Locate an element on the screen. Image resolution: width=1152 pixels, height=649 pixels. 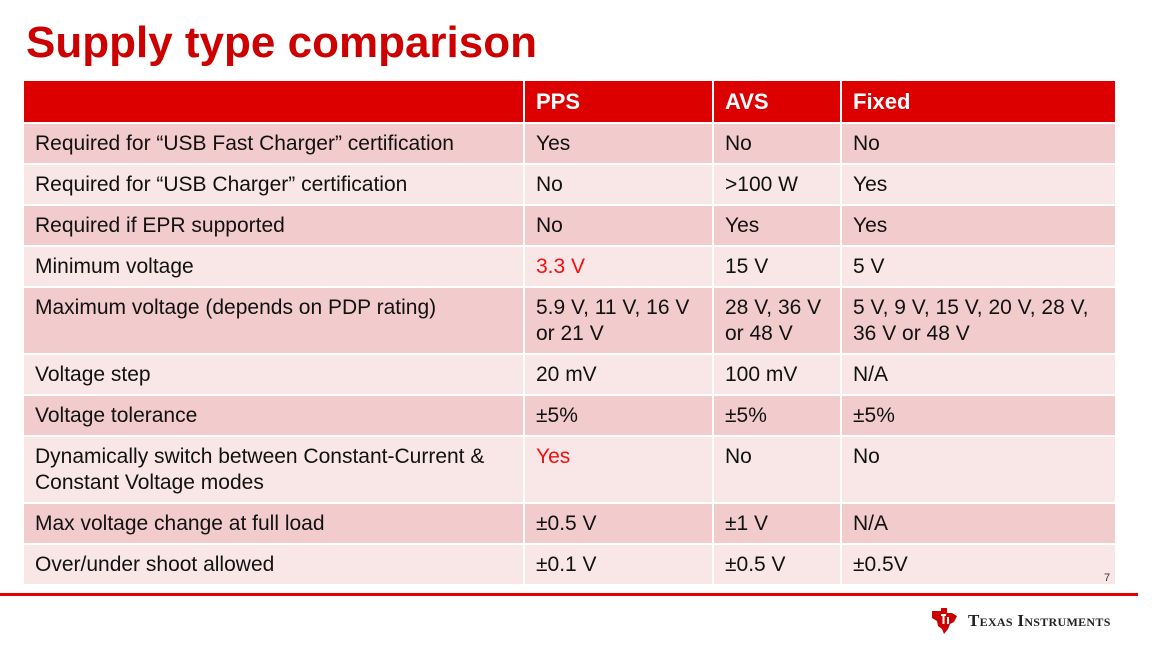
table-row: Minimum voltage 3.3 V 15 V 5 V is located at coordinates (569, 266).